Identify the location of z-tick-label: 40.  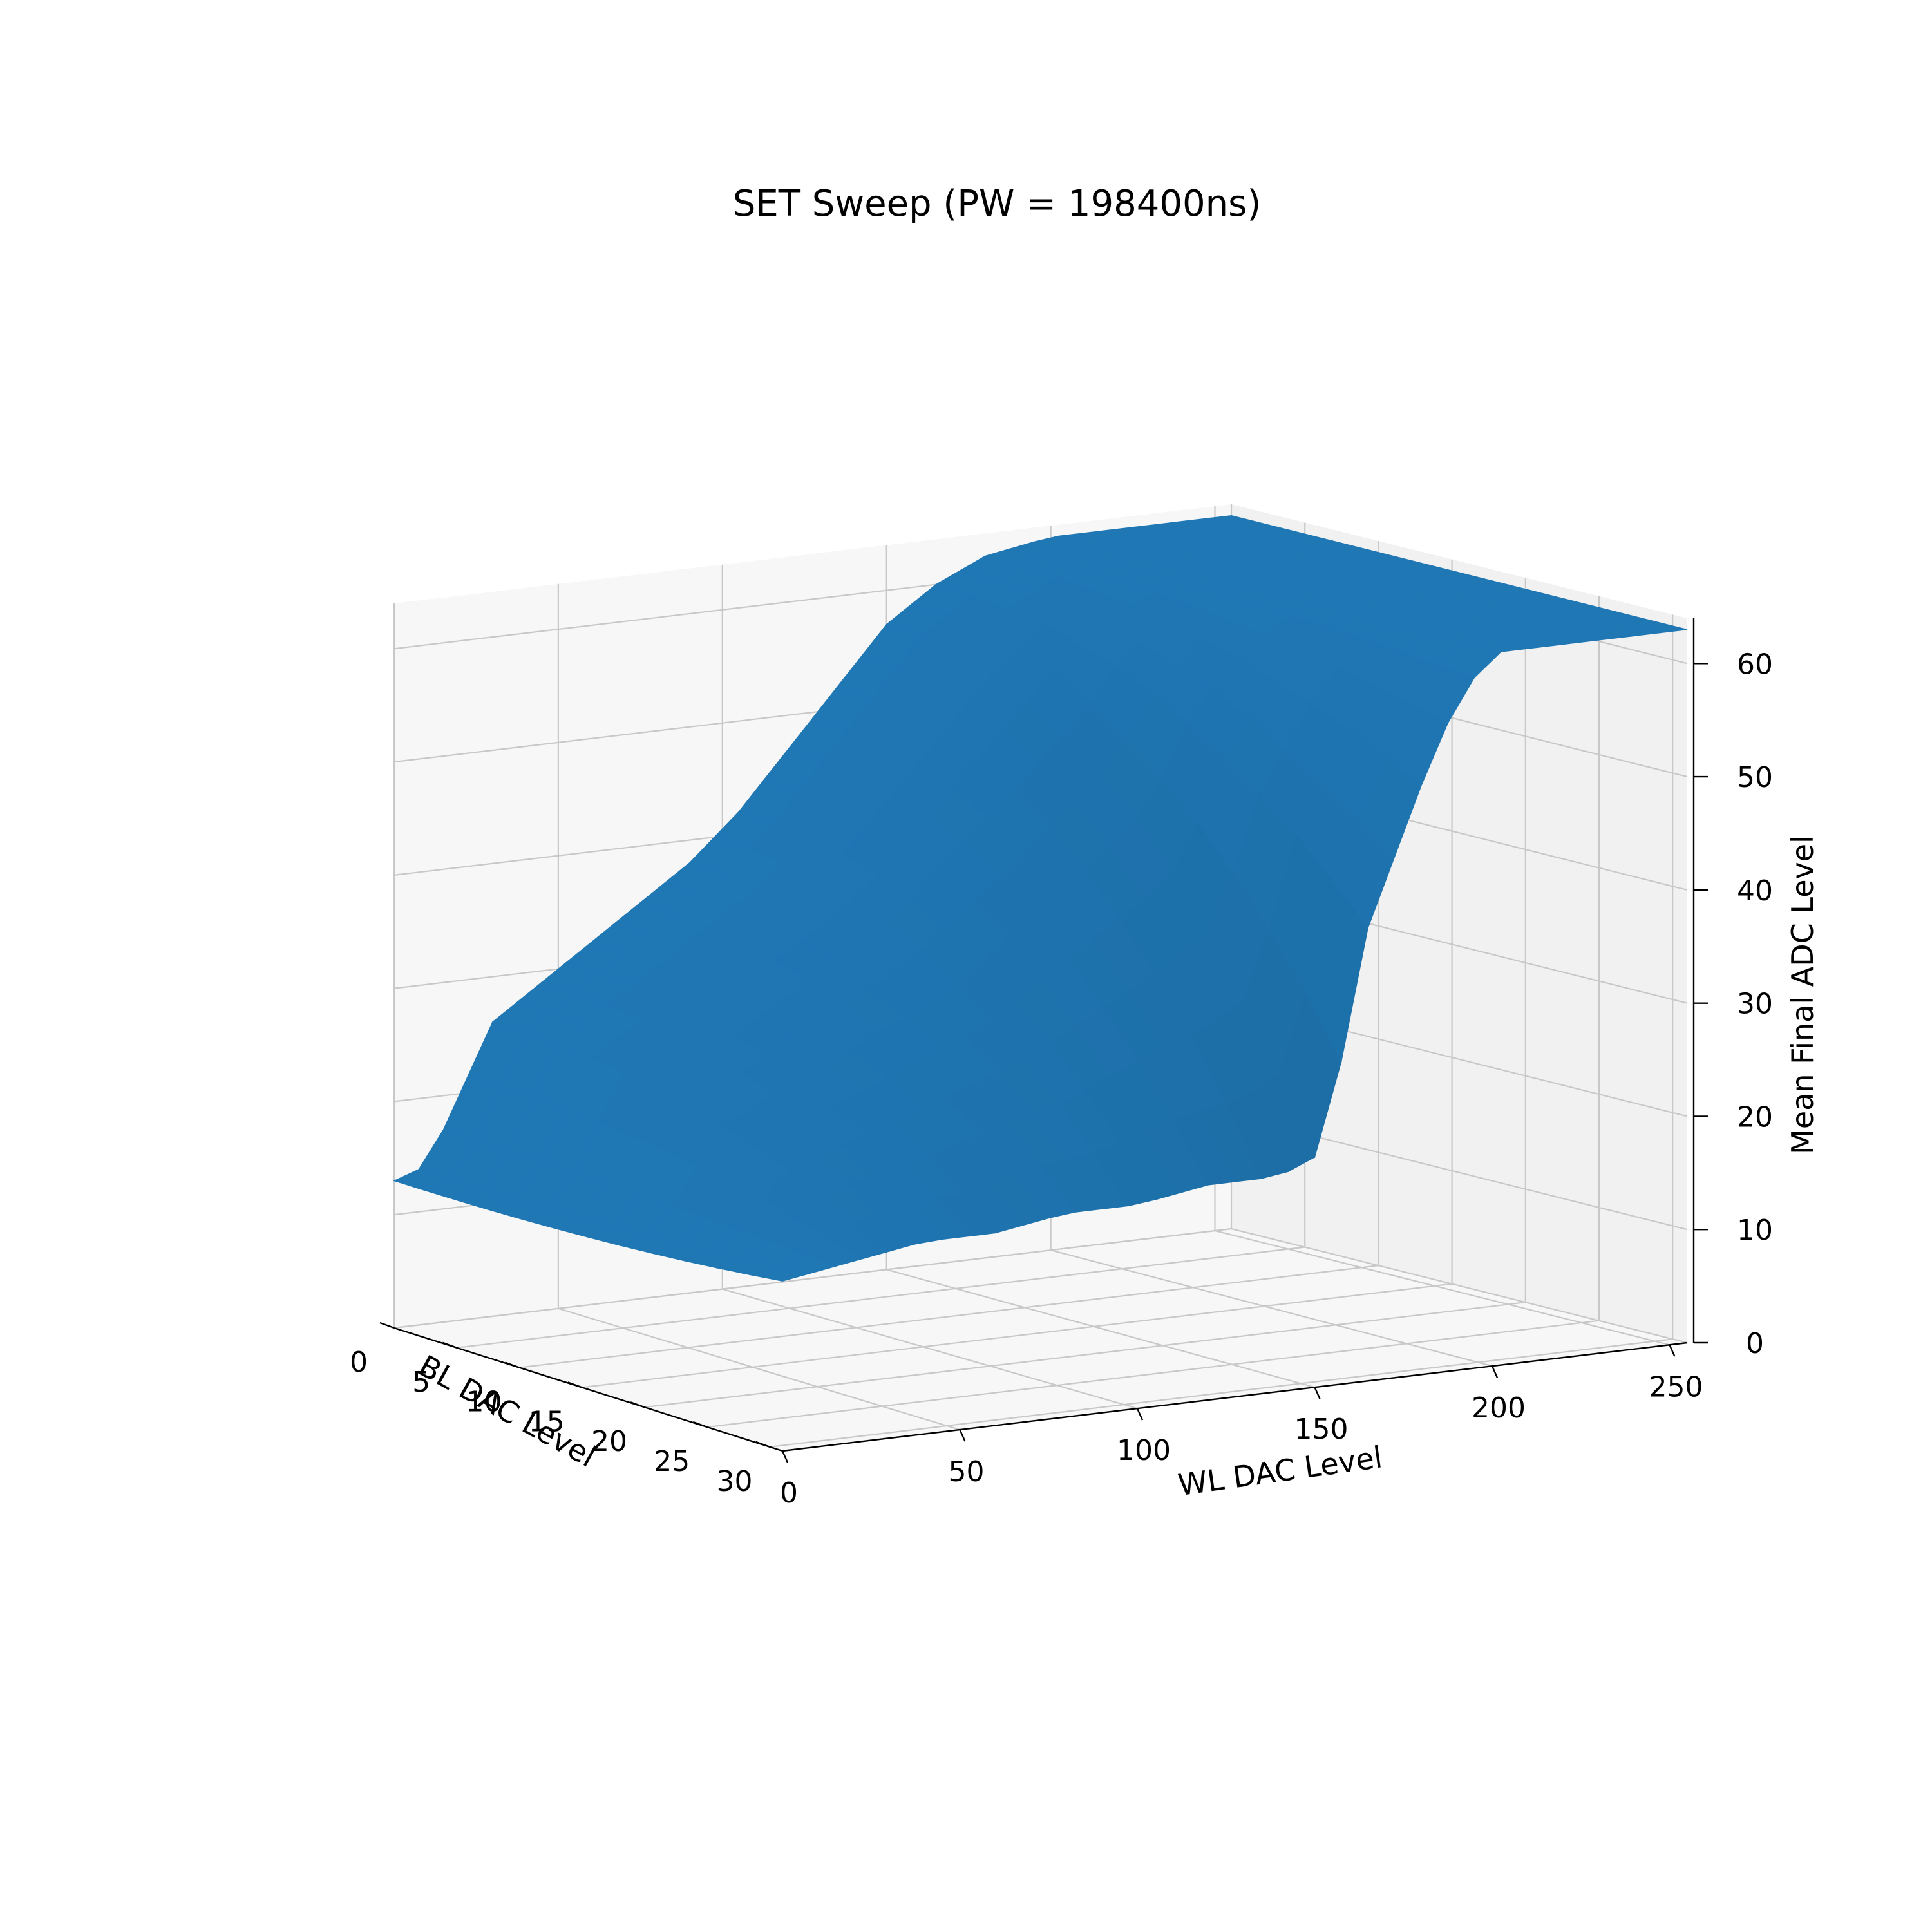
(1755, 891).